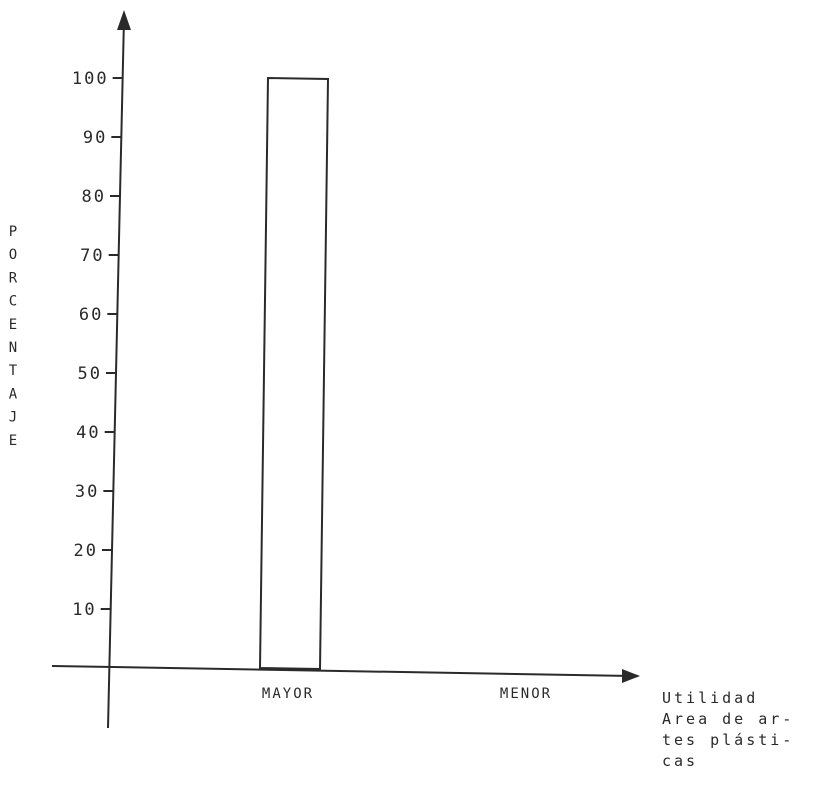 The width and height of the screenshot is (831, 786). What do you see at coordinates (88, 433) in the screenshot?
I see `y-tick-label: 40` at bounding box center [88, 433].